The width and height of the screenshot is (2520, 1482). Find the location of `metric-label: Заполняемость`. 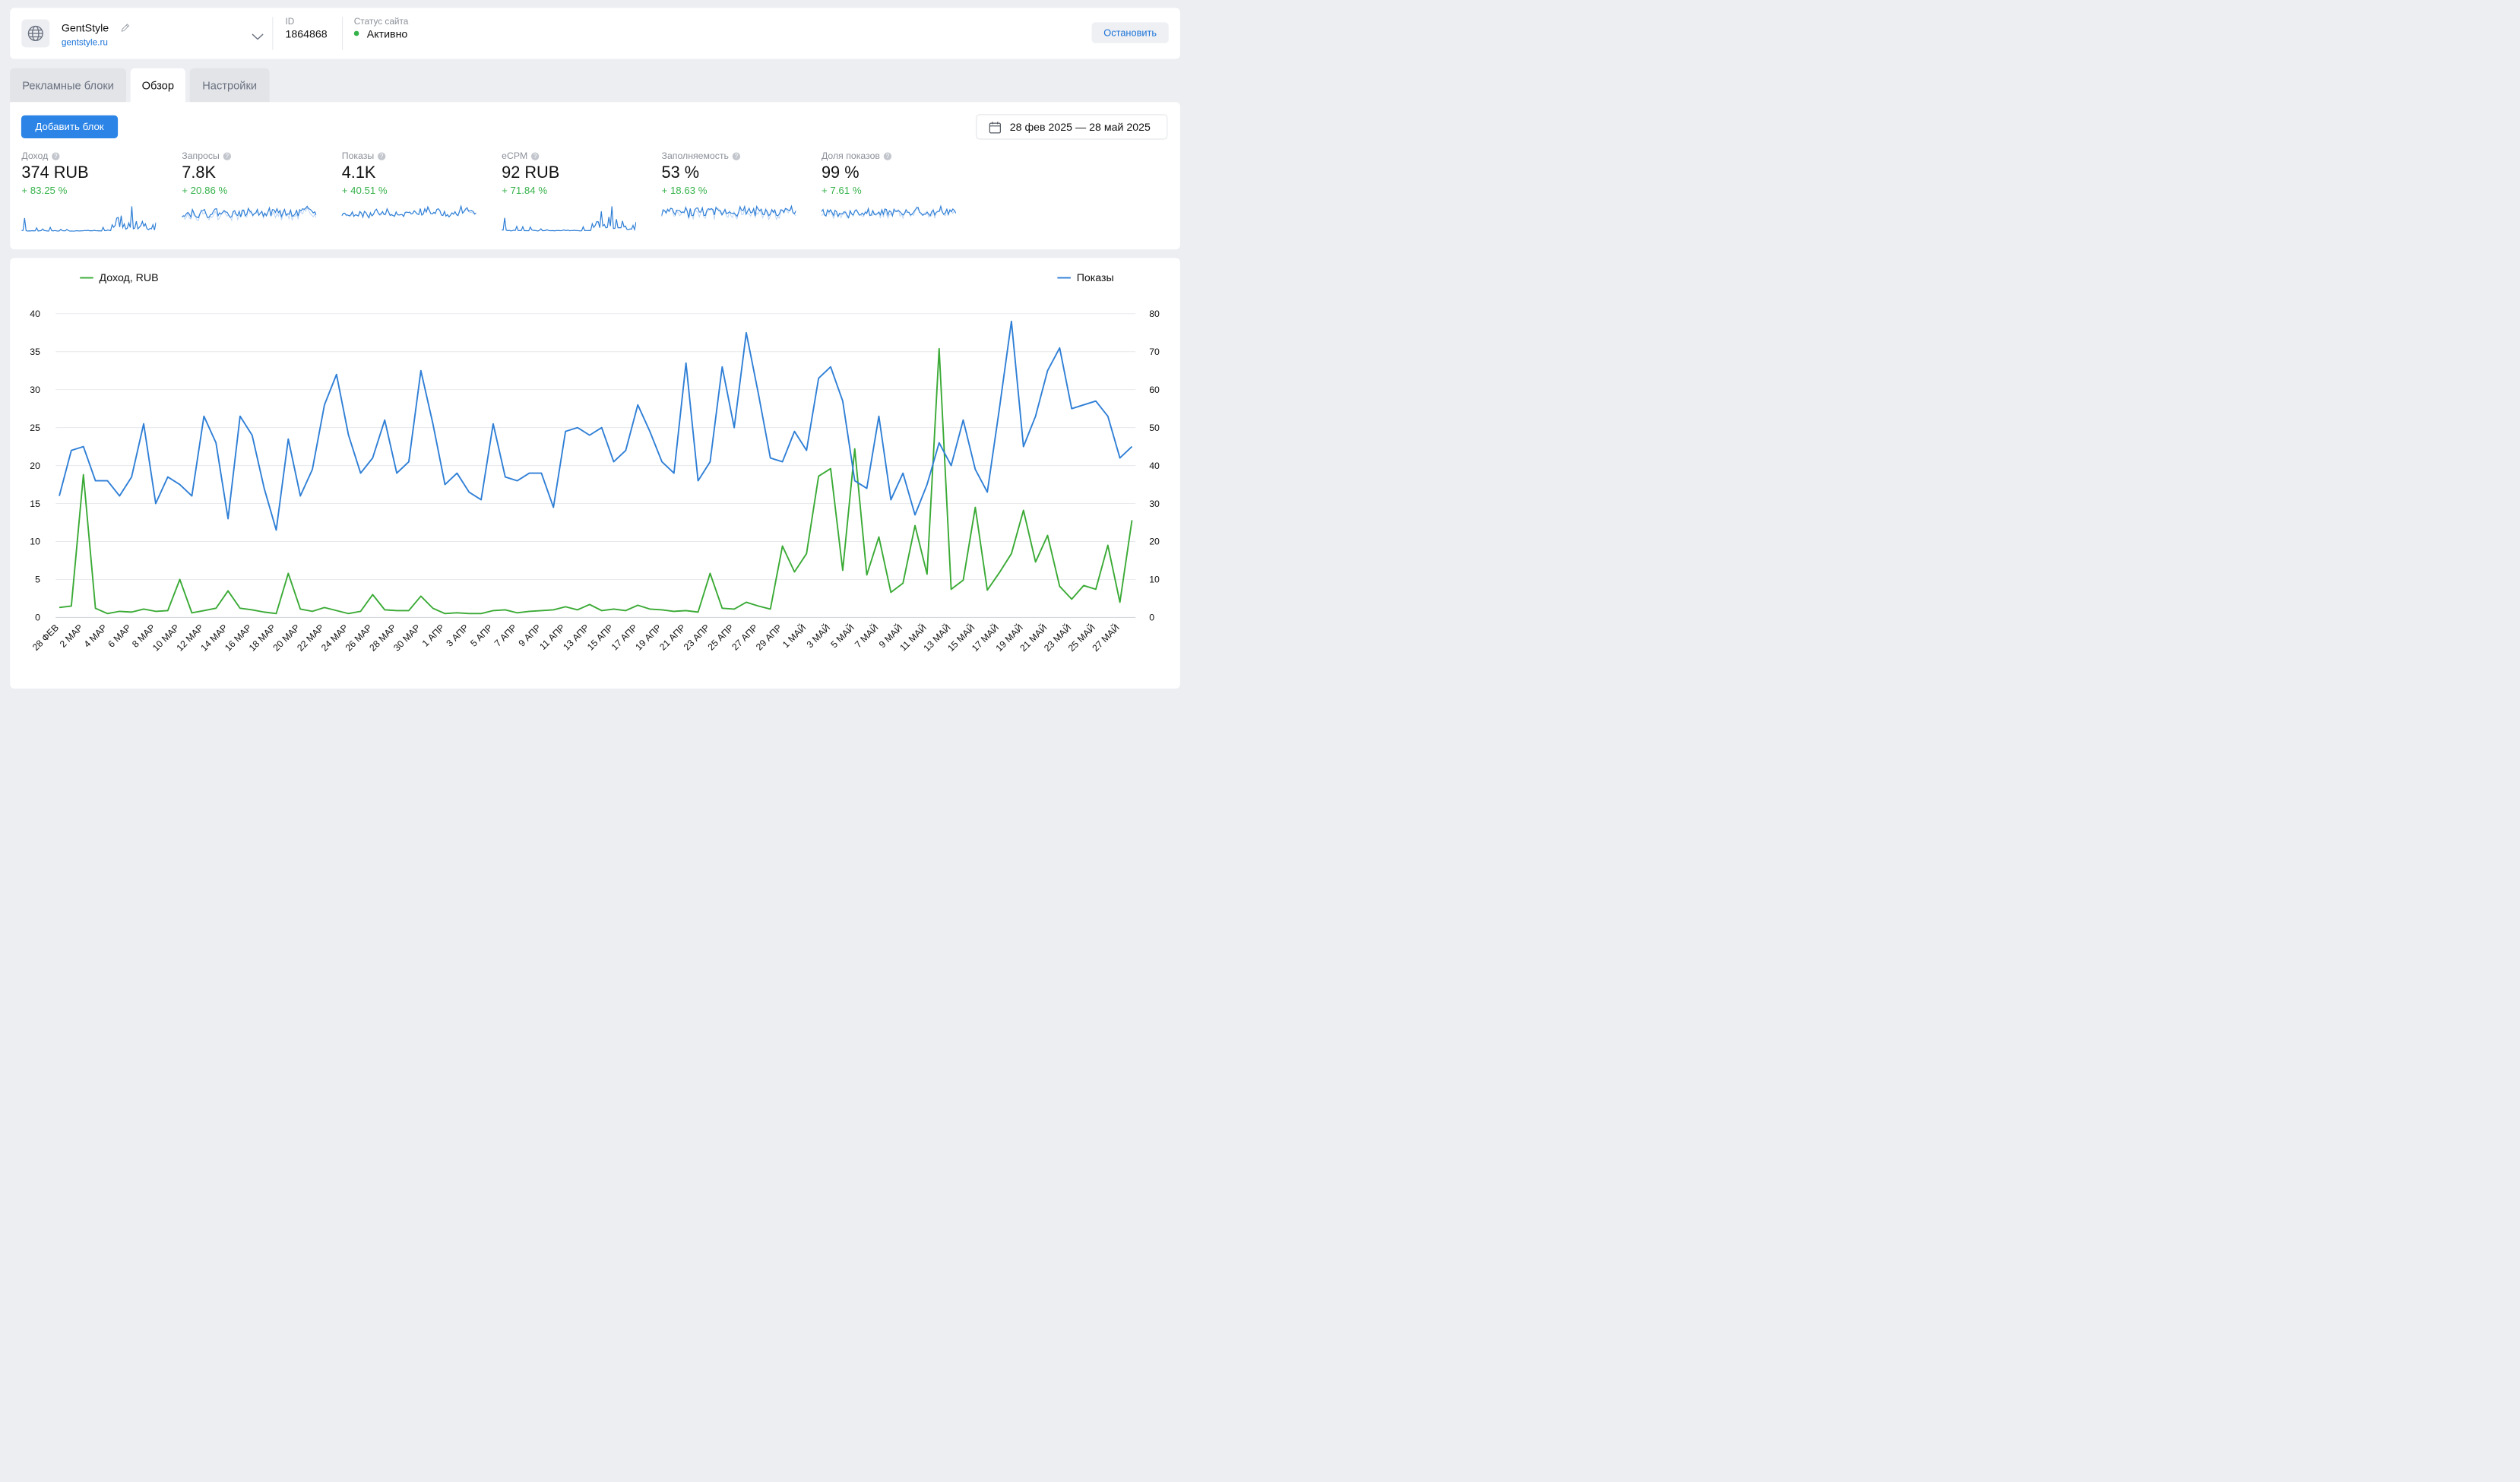

metric-label: Заполняемость is located at coordinates (695, 155).